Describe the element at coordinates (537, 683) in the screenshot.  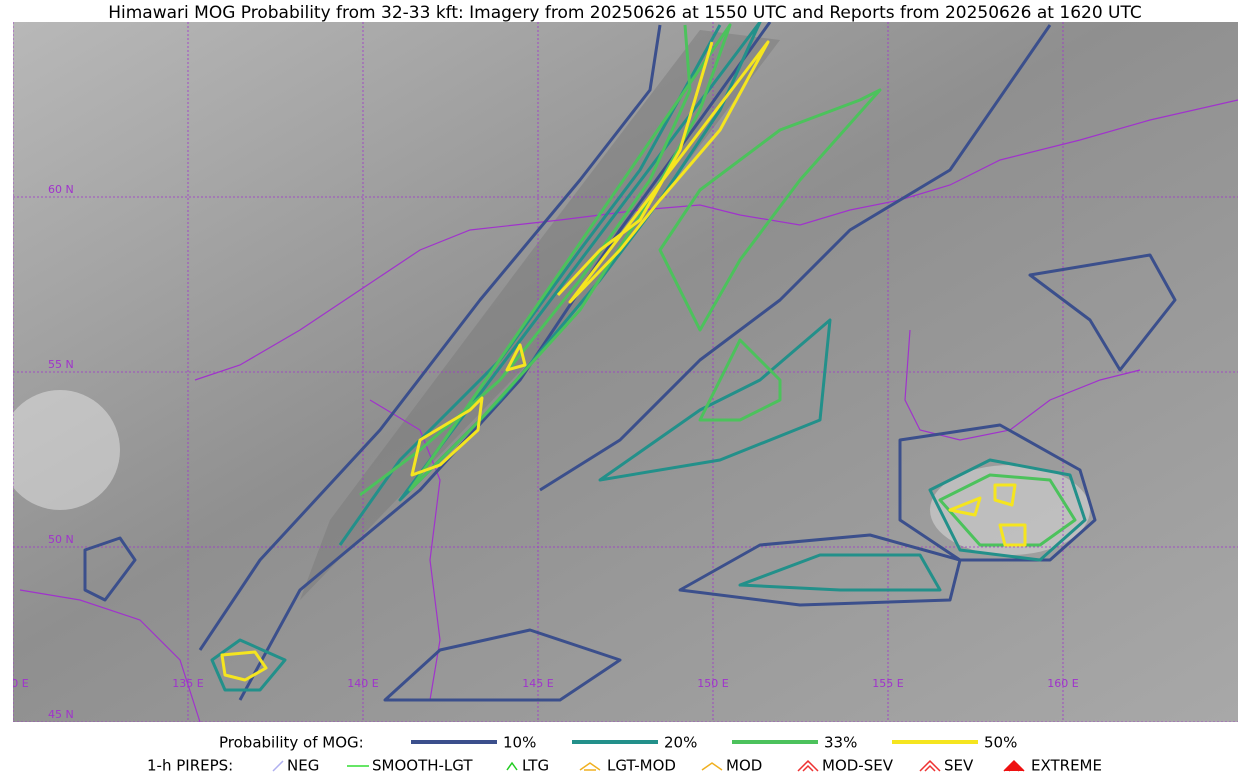
I see `lon-label: 145 E` at that location.